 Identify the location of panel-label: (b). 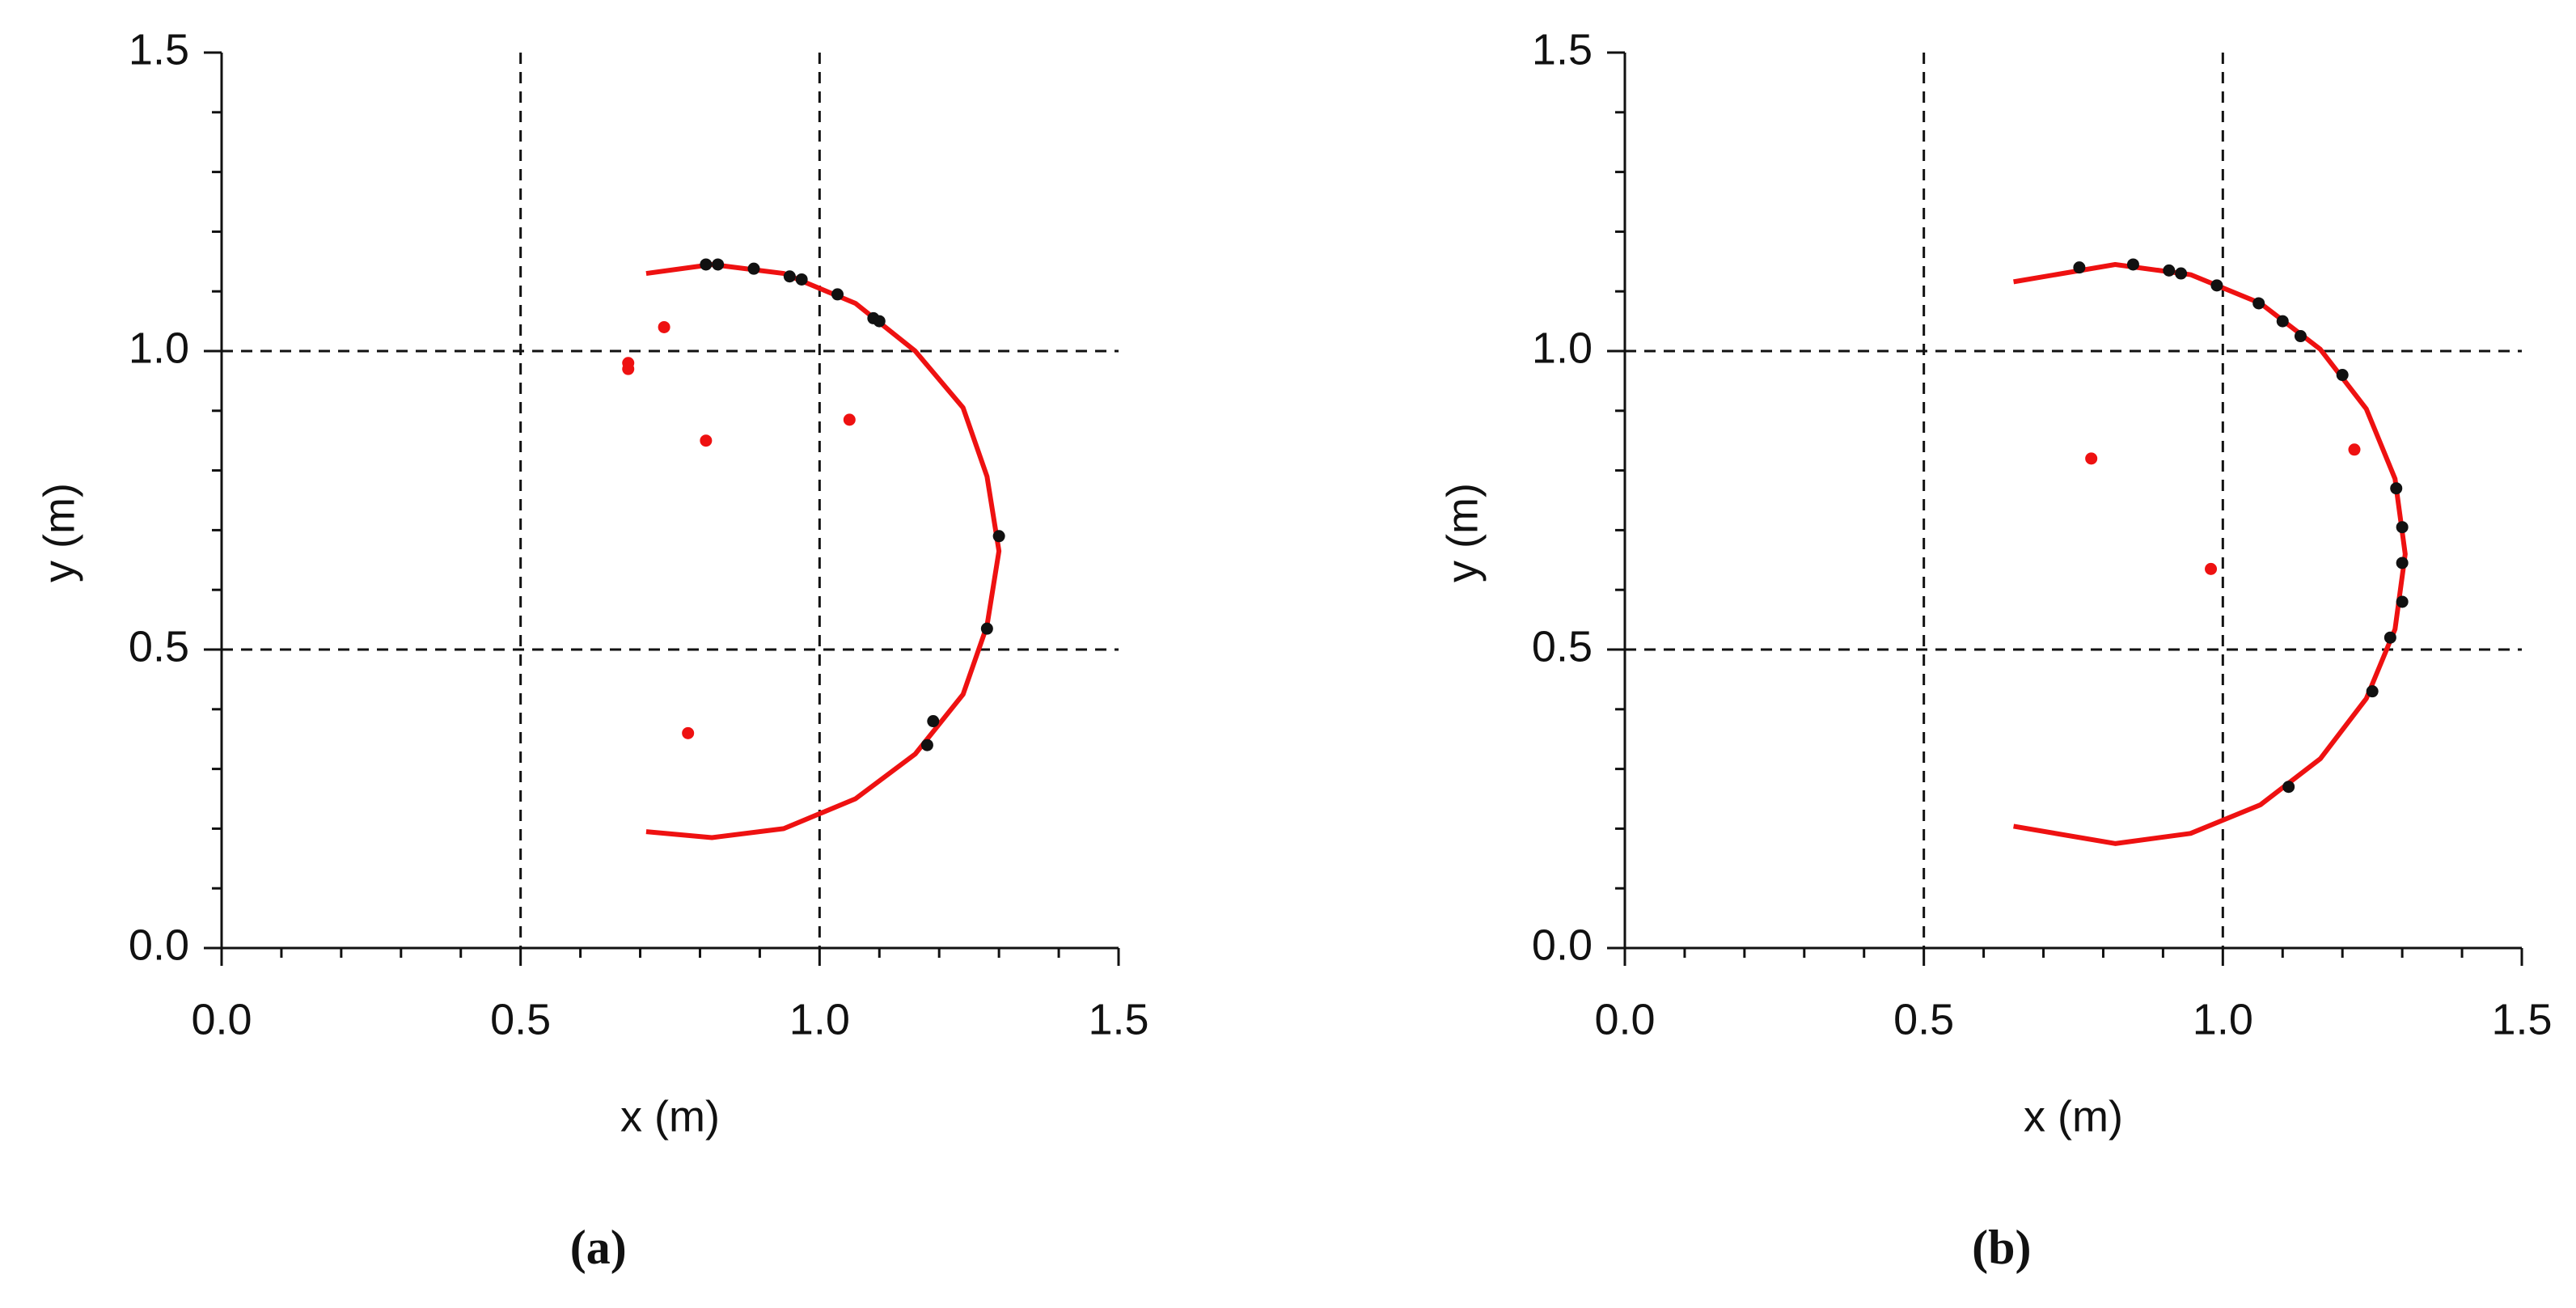
(2002, 1247).